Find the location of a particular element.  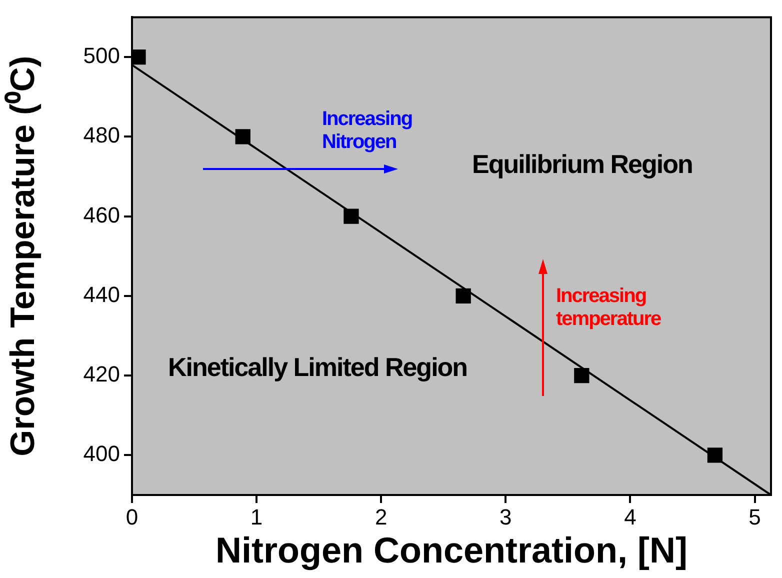

y-tick-label: 460 is located at coordinates (101, 215).